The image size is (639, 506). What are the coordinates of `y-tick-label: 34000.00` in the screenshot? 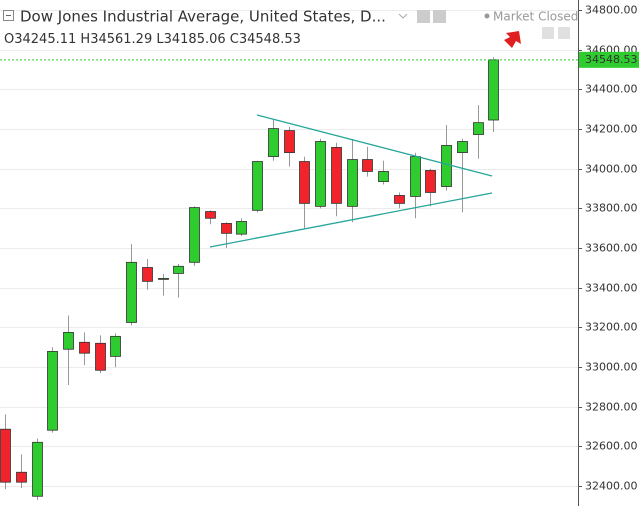 It's located at (611, 169).